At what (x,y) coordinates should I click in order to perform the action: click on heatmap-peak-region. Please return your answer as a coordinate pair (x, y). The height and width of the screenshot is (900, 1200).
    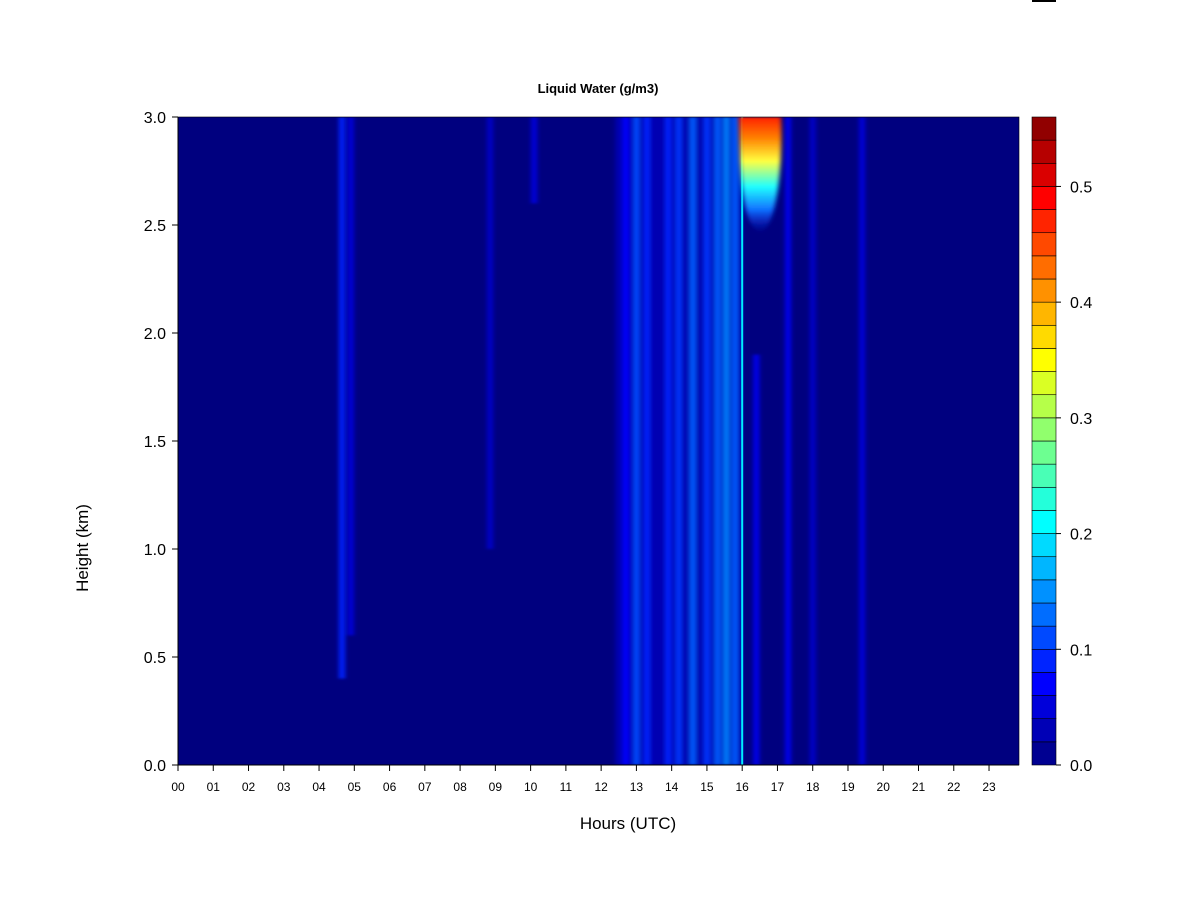
    Looking at the image, I should click on (760, 175).